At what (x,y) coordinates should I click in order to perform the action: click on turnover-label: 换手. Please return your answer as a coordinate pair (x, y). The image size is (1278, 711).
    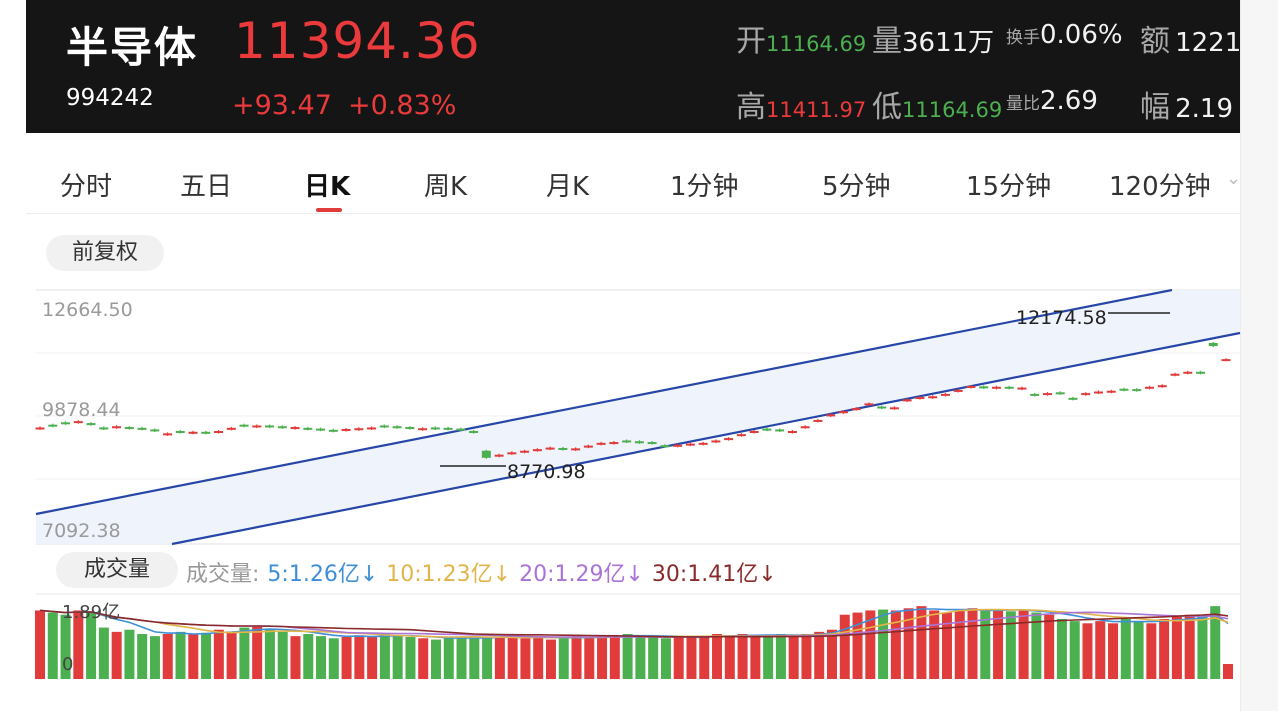
    Looking at the image, I should click on (1023, 38).